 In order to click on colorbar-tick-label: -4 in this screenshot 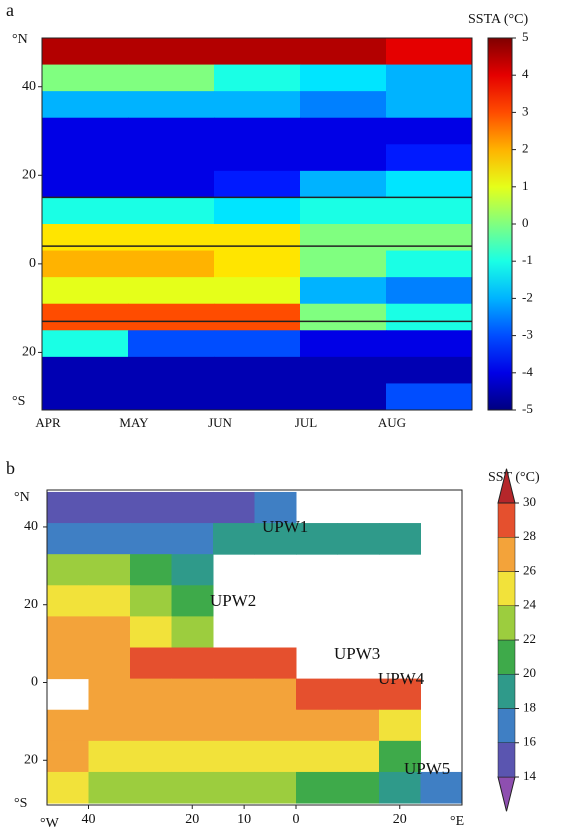, I will do `click(527, 371)`.